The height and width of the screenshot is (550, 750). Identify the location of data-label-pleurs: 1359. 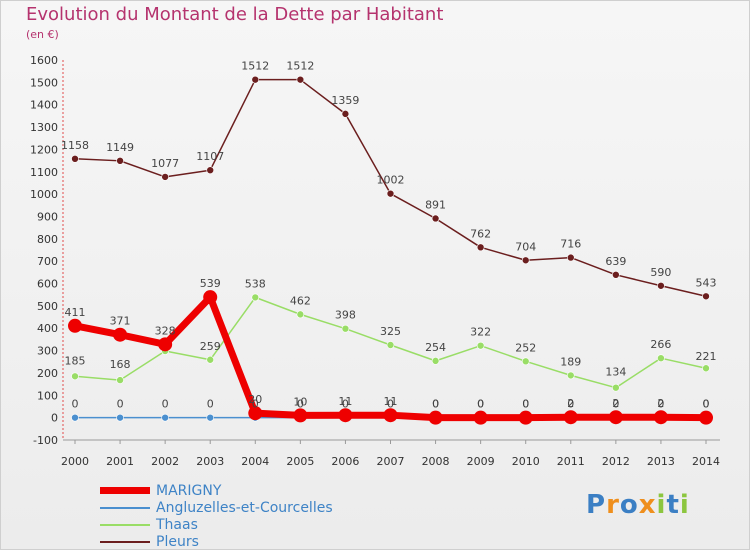
(345, 100).